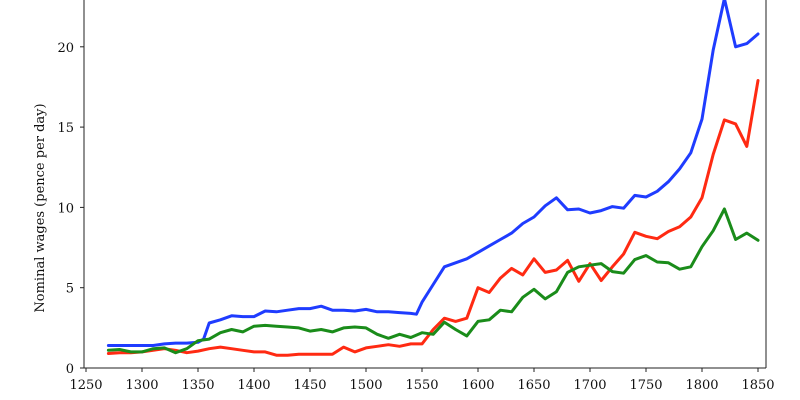  What do you see at coordinates (421, 385) in the screenshot?
I see `x-tick-label: 1550` at bounding box center [421, 385].